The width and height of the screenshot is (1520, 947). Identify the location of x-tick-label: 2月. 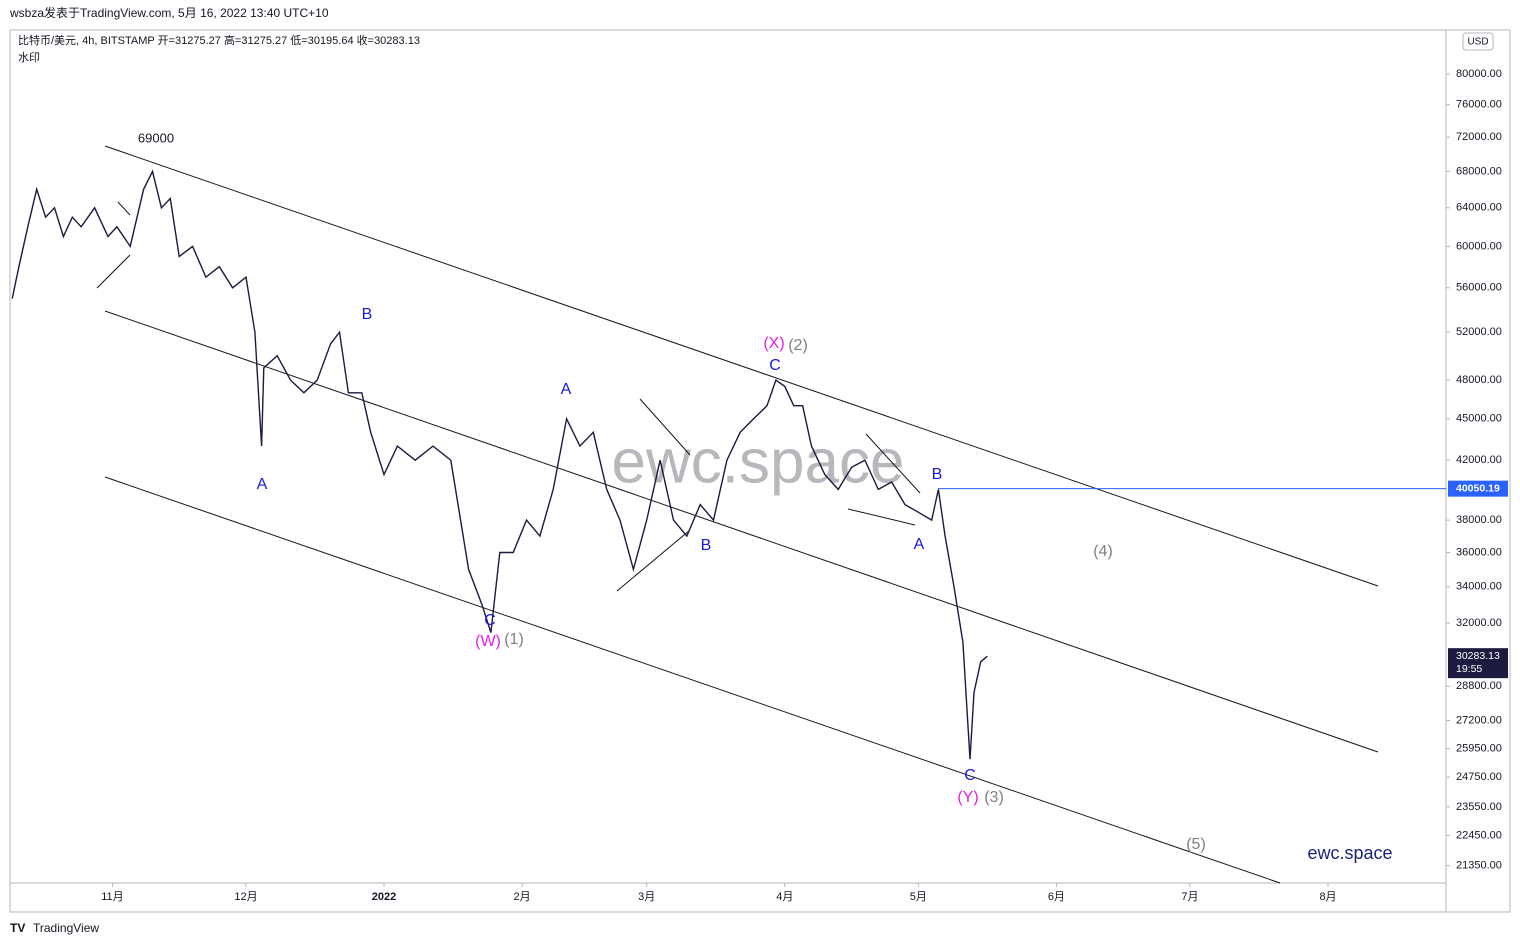
(521, 897).